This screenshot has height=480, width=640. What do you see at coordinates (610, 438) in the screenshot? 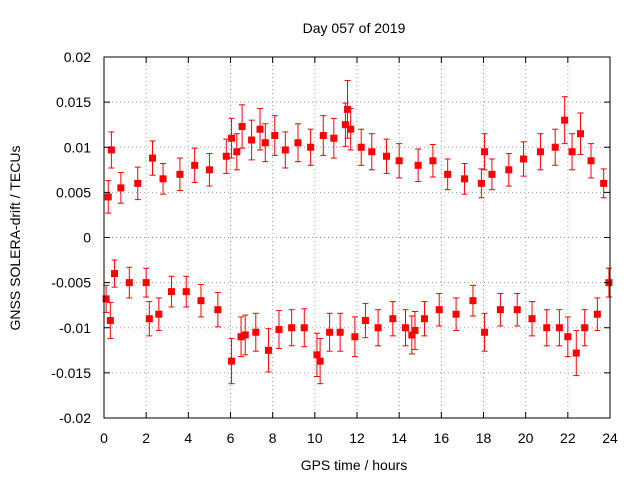
I see `x-tick-label: 24` at bounding box center [610, 438].